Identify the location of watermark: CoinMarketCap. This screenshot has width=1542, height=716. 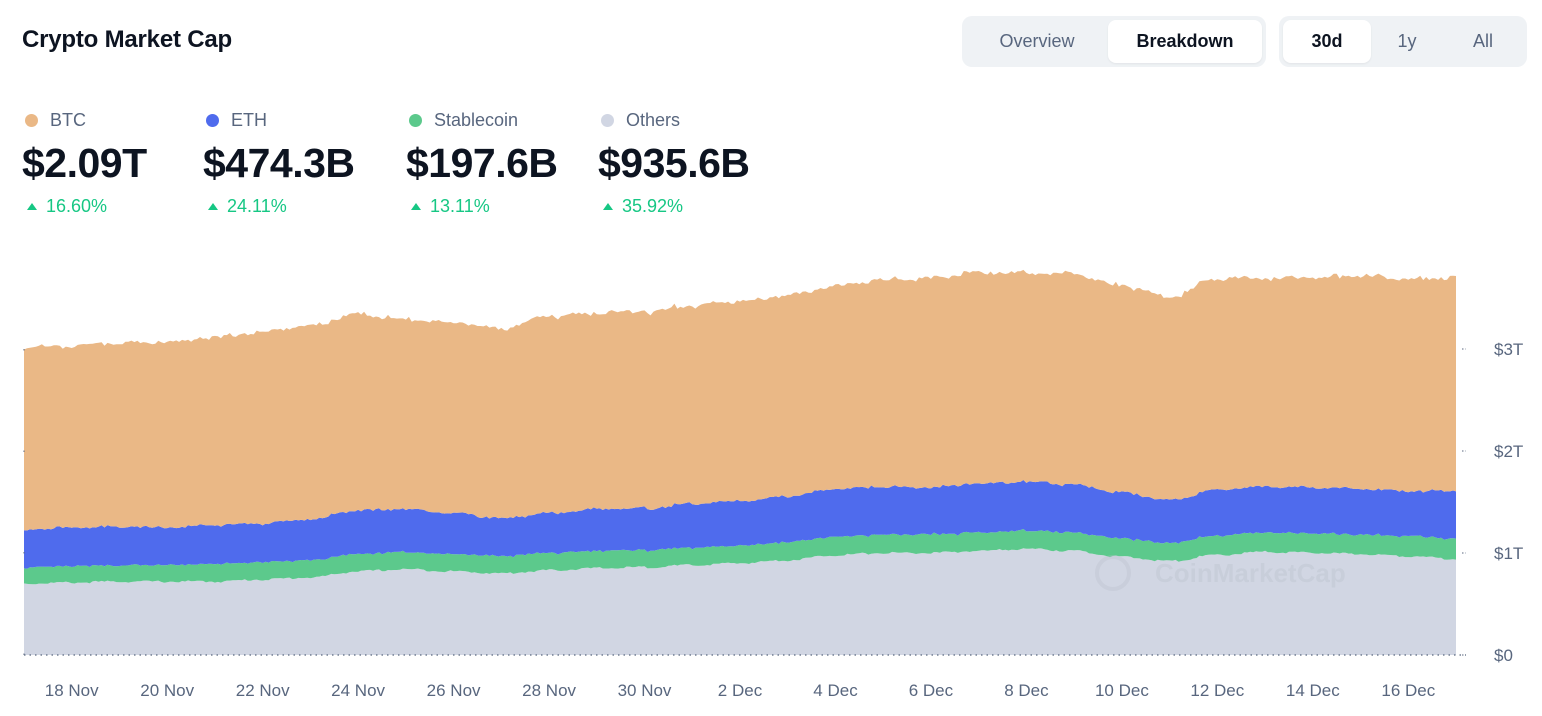
(1220, 573).